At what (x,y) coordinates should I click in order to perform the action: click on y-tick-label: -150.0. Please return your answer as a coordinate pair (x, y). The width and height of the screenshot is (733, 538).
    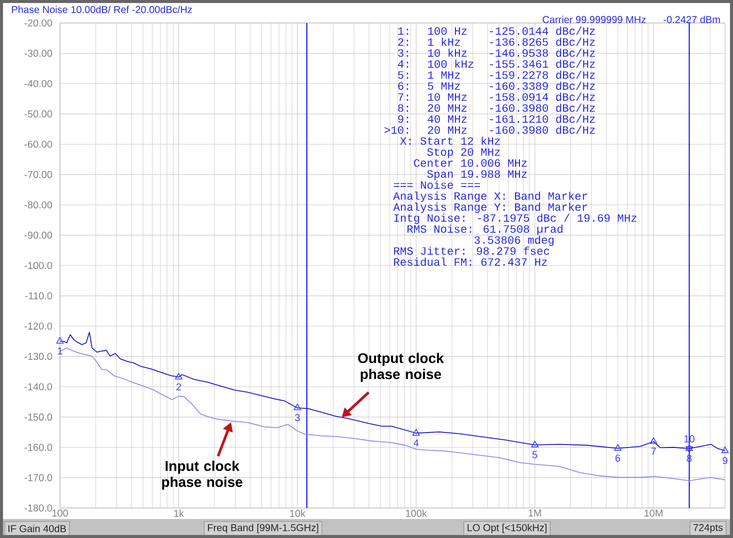
    Looking at the image, I should click on (38, 417).